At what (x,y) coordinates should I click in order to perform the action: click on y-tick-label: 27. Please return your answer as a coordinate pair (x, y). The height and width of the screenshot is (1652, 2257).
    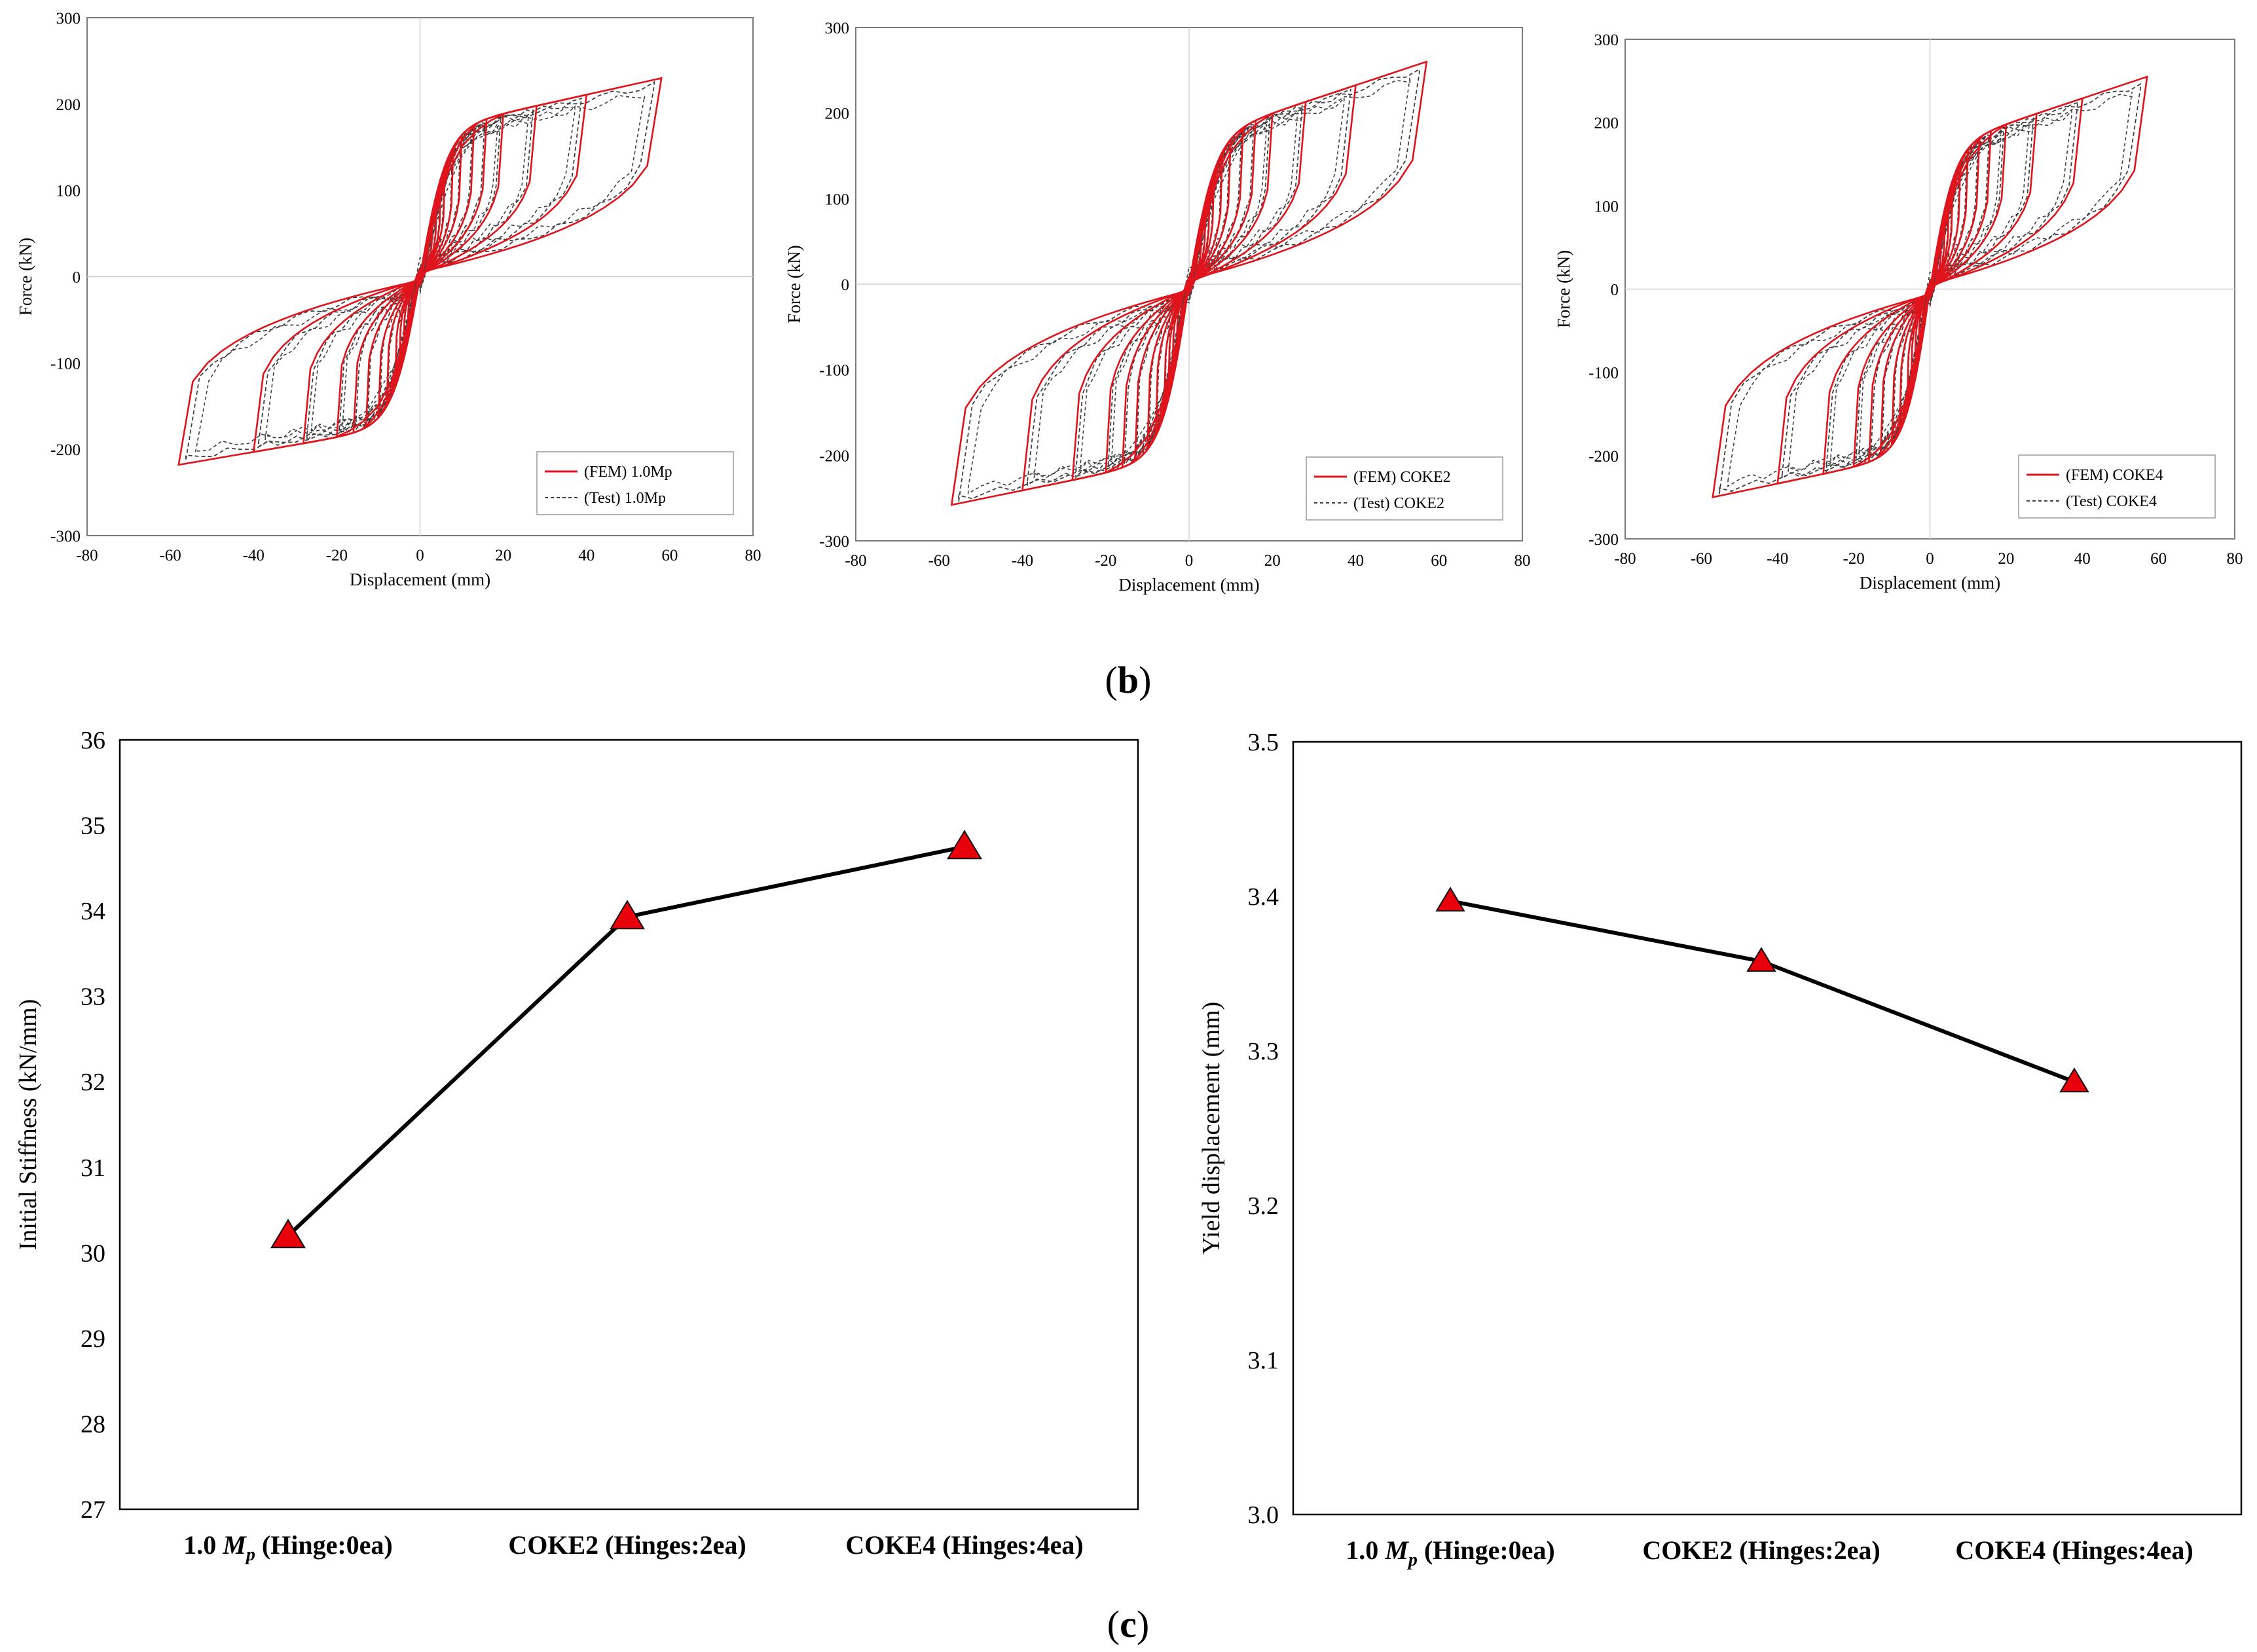
    Looking at the image, I should click on (93, 1510).